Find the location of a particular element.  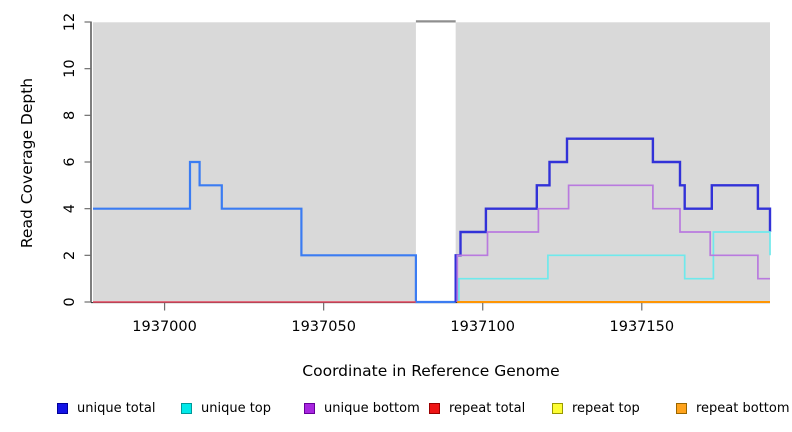

x-tick-label: 1937150 is located at coordinates (642, 327).